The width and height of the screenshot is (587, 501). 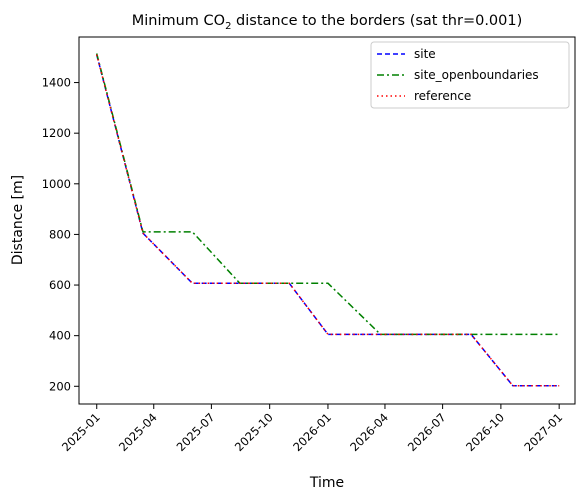 I want to click on x-tick-label-6: 2026-07, so click(x=427, y=432).